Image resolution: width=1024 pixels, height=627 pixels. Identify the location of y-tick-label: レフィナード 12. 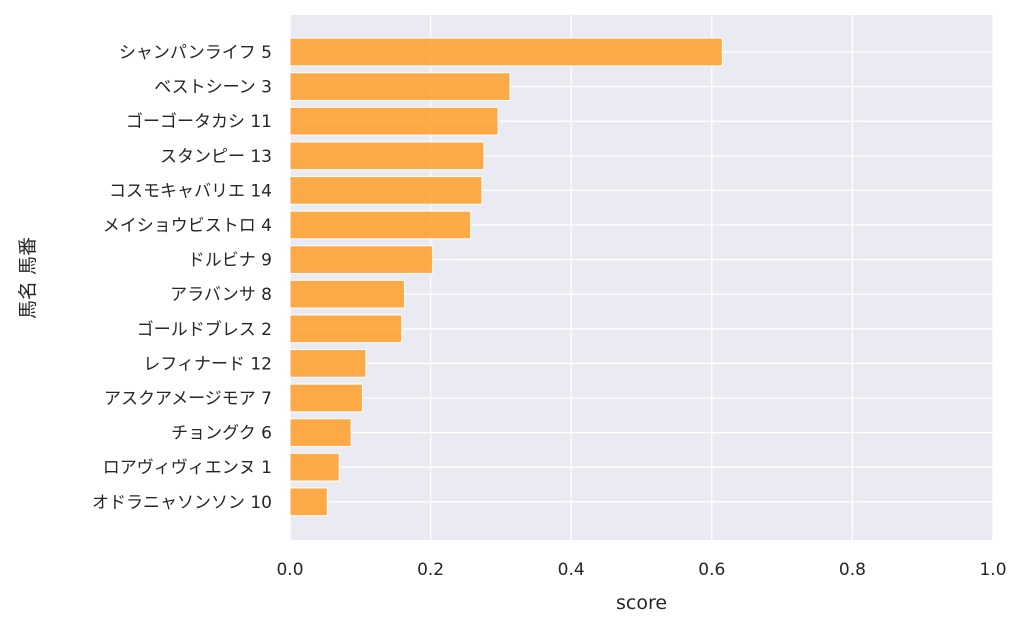
(207, 364).